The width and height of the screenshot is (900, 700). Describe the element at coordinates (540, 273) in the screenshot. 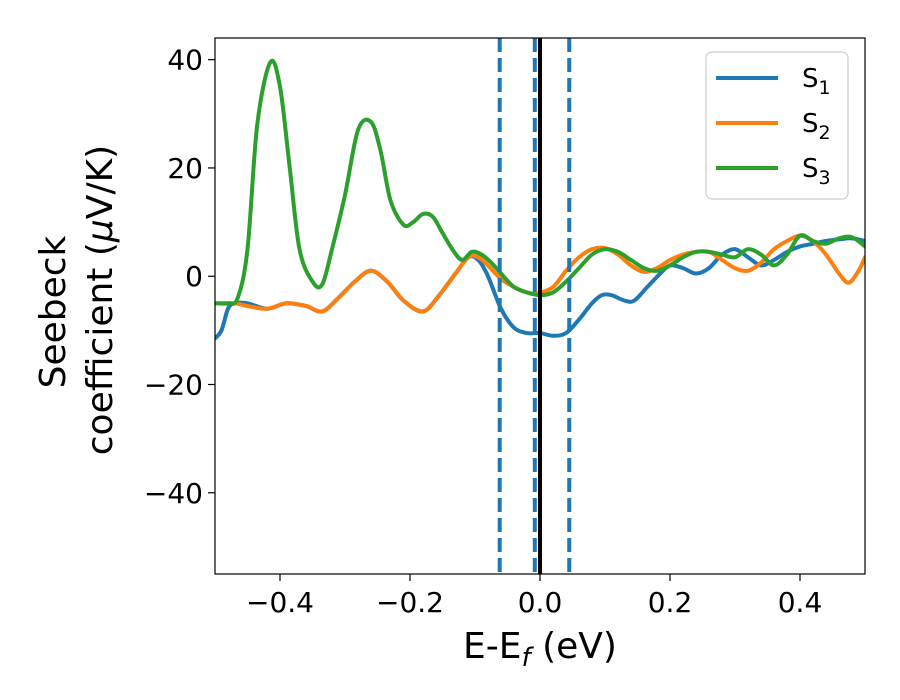

I see `series-line-s2` at that location.